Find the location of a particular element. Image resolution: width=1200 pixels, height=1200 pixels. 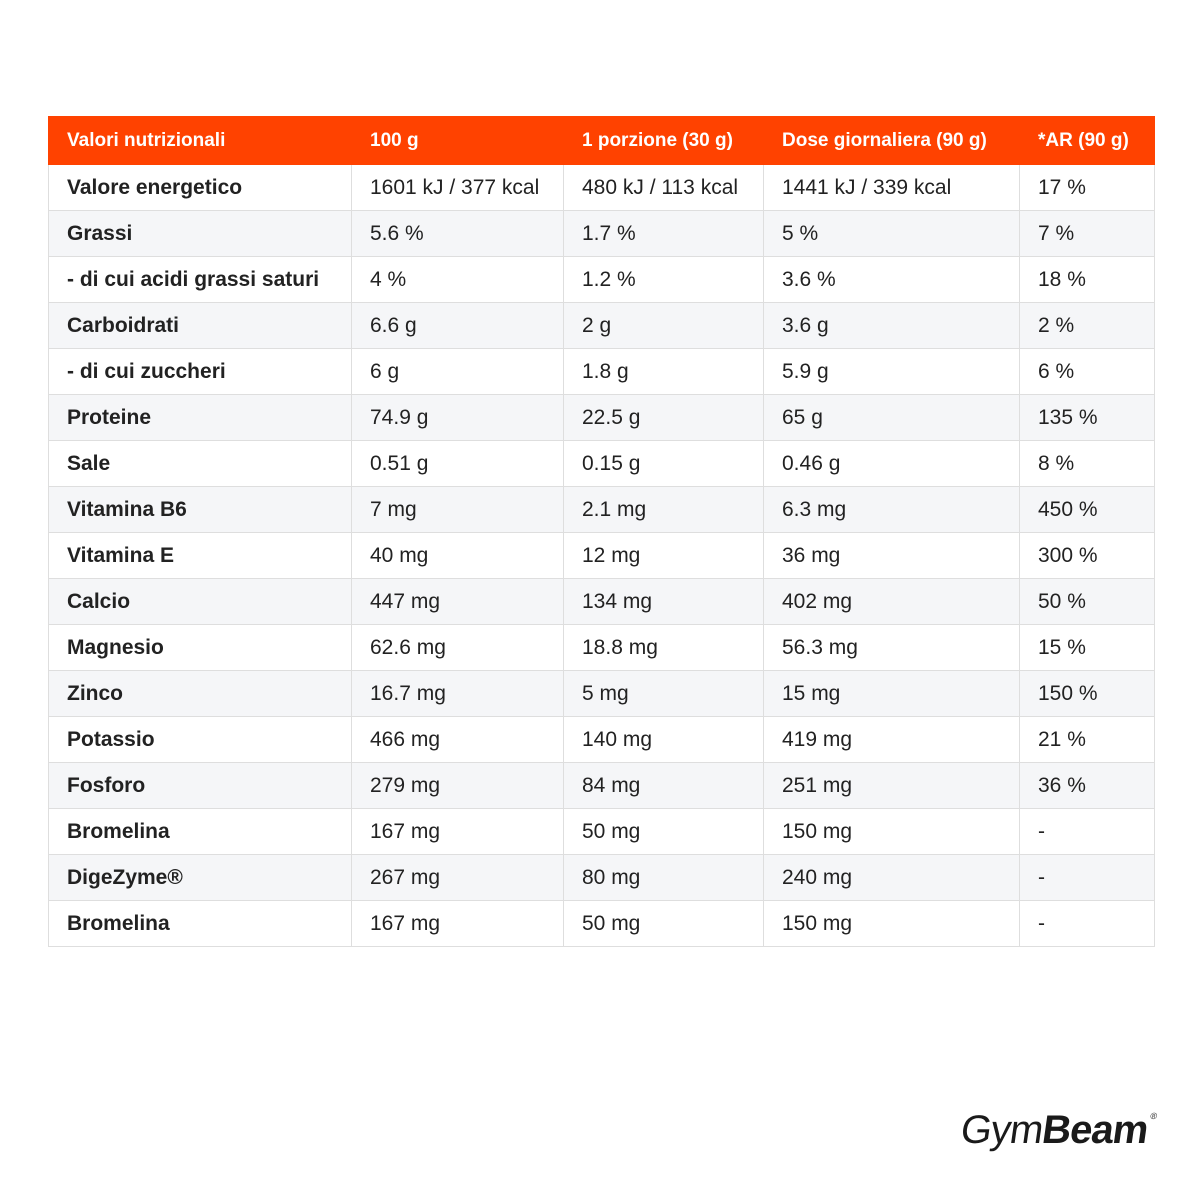

registered-mark: ® is located at coordinates (1153, 1116).